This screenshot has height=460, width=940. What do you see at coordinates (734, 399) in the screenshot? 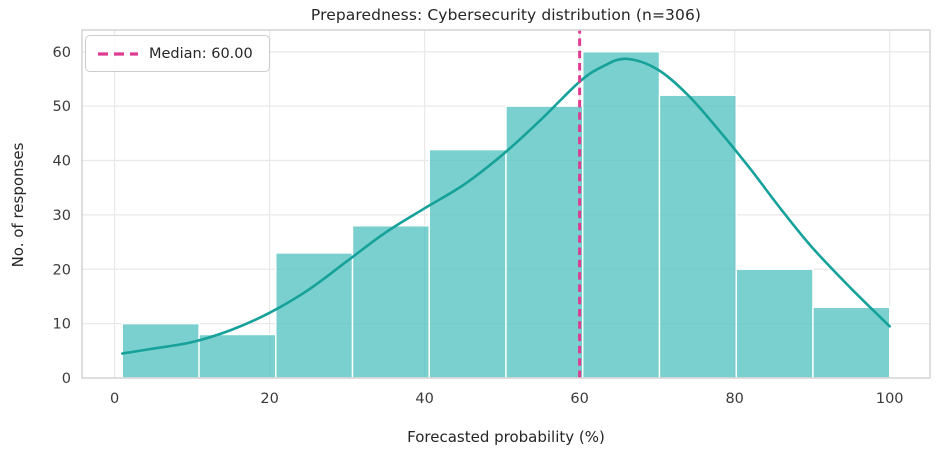
I see `x-tick-label: 80` at bounding box center [734, 399].